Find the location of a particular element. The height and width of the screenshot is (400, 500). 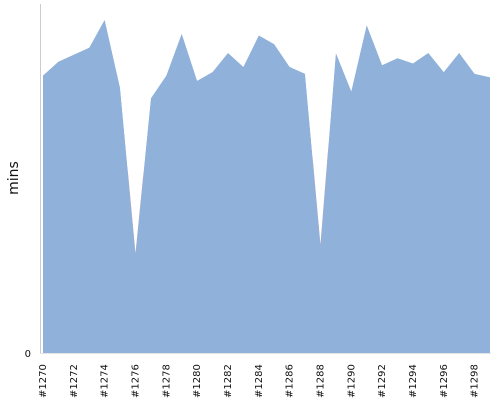

x-tick-label: #1288 is located at coordinates (320, 381).